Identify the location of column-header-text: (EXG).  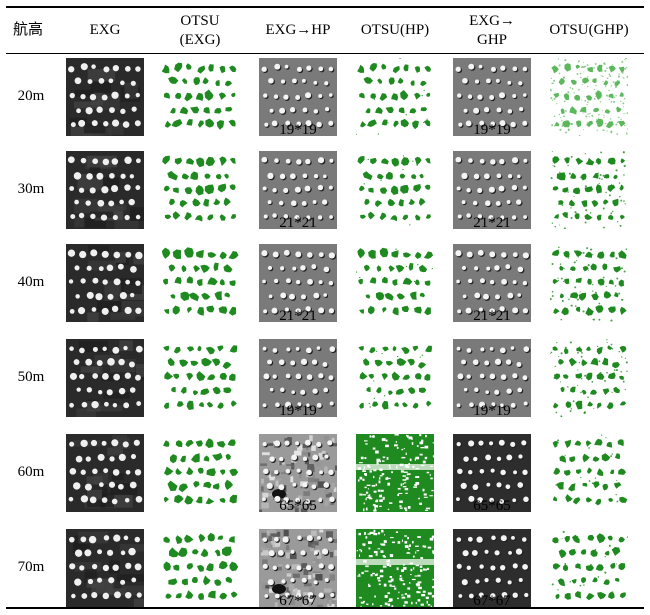
(200, 39).